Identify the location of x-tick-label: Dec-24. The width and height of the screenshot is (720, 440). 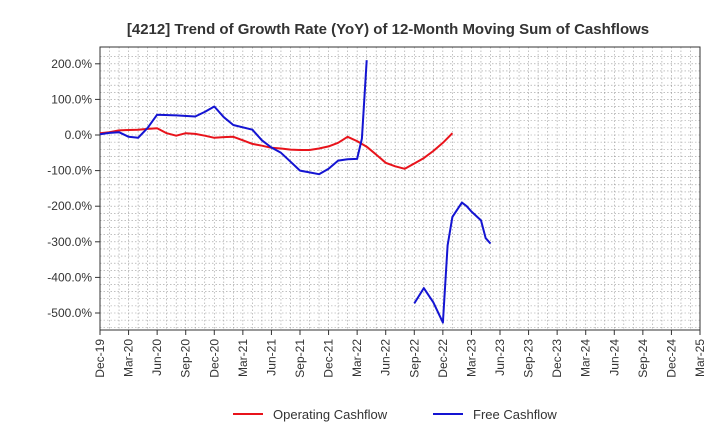
(671, 358).